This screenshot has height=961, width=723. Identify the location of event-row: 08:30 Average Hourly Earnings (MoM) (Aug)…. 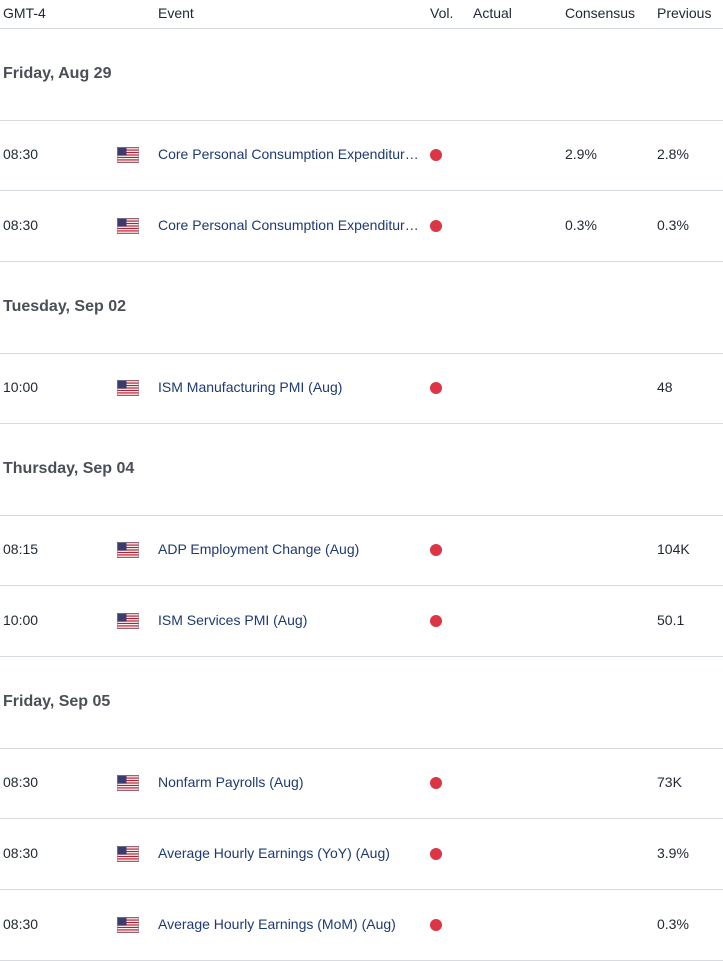
(361, 925).